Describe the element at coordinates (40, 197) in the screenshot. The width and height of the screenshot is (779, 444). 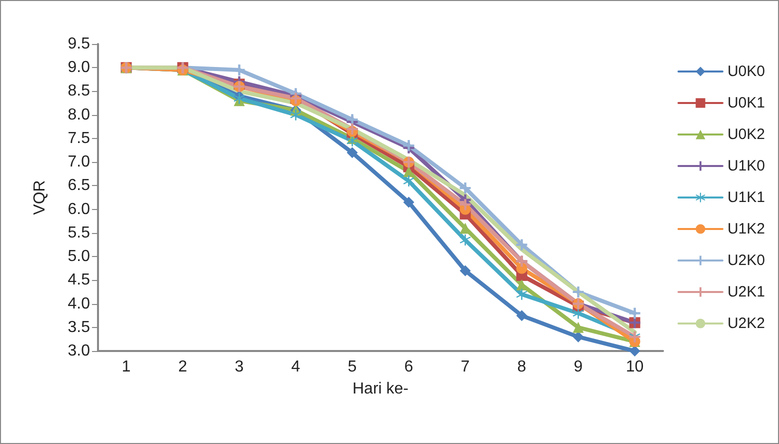
I see `y-axis-title: VQR` at that location.